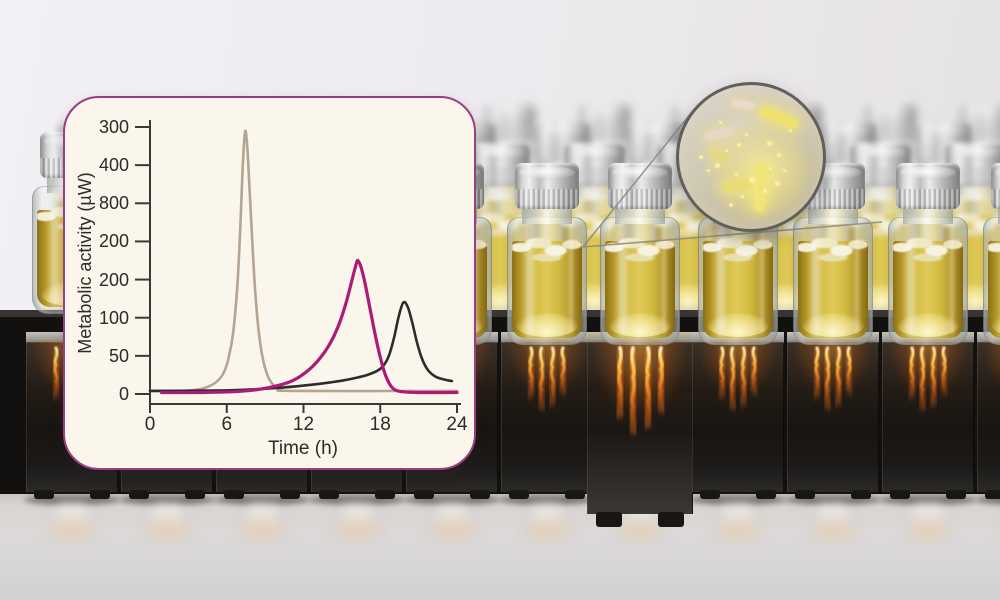 This screenshot has width=1000, height=600. I want to click on x-tick-label: 12, so click(303, 424).